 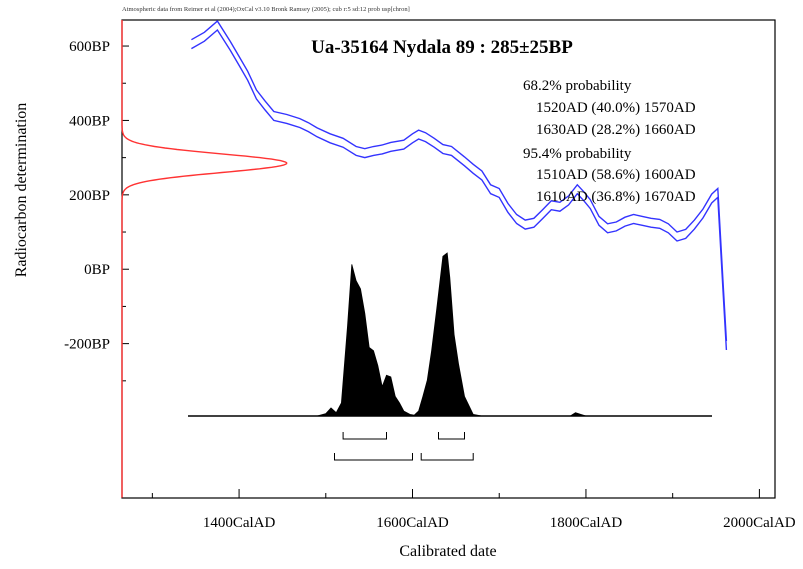 I want to click on x-tick-label: 2000CalAD, so click(x=759, y=523).